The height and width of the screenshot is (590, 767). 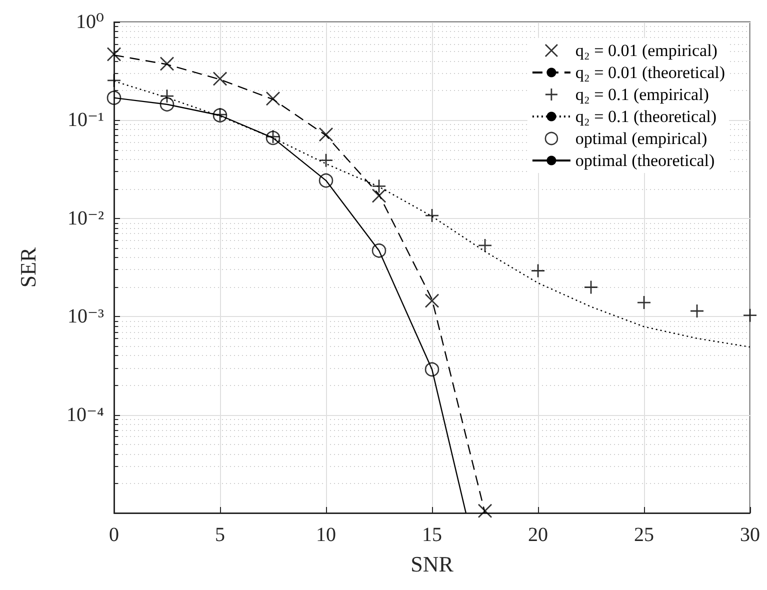 What do you see at coordinates (114, 535) in the screenshot?
I see `x-tick-label: 0` at bounding box center [114, 535].